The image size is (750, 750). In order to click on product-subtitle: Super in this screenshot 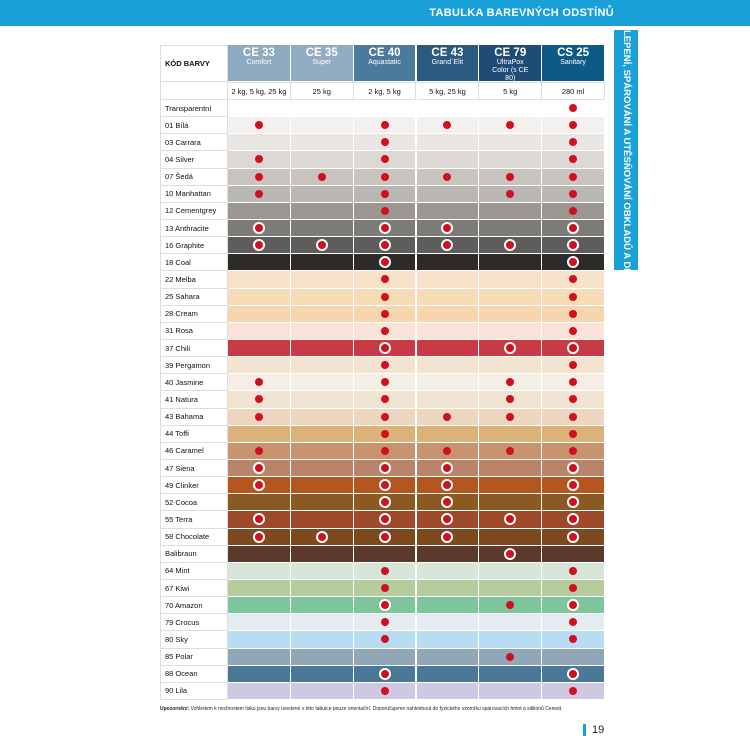, I will do `click(322, 62)`.